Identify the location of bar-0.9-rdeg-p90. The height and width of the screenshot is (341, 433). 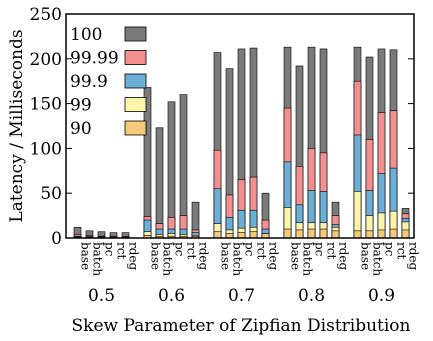
(405, 234).